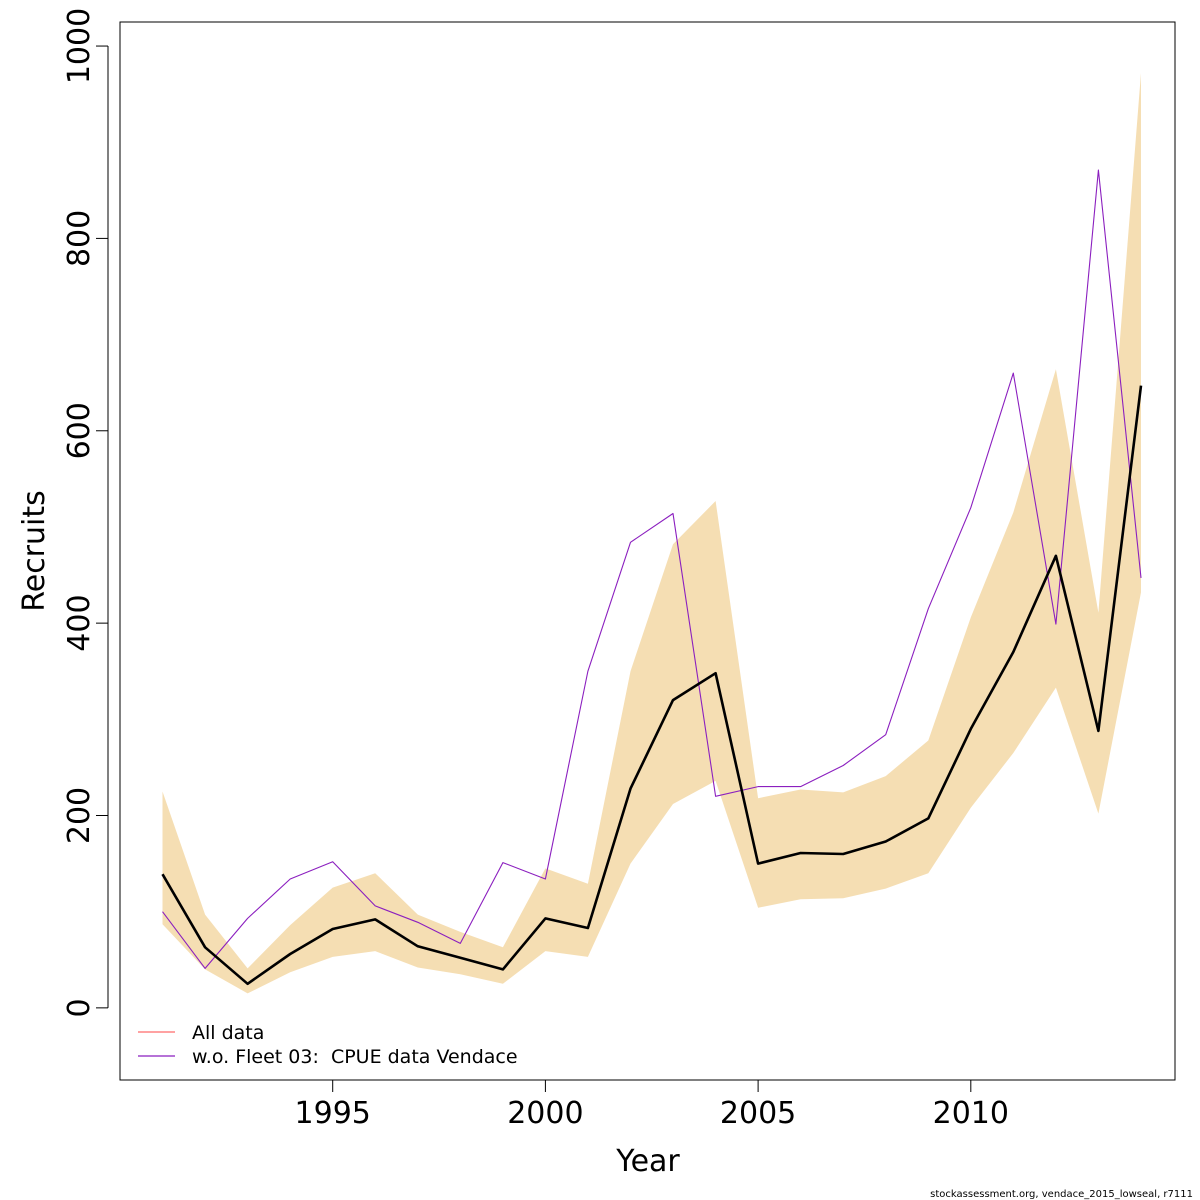  Describe the element at coordinates (79, 815) in the screenshot. I see `y-tick-label: 200` at that location.